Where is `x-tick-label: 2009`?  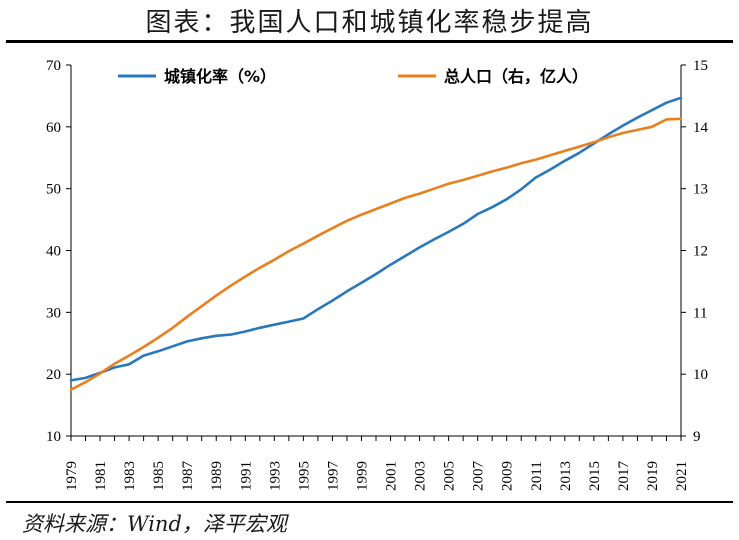 x-tick-label: 2009 is located at coordinates (508, 476).